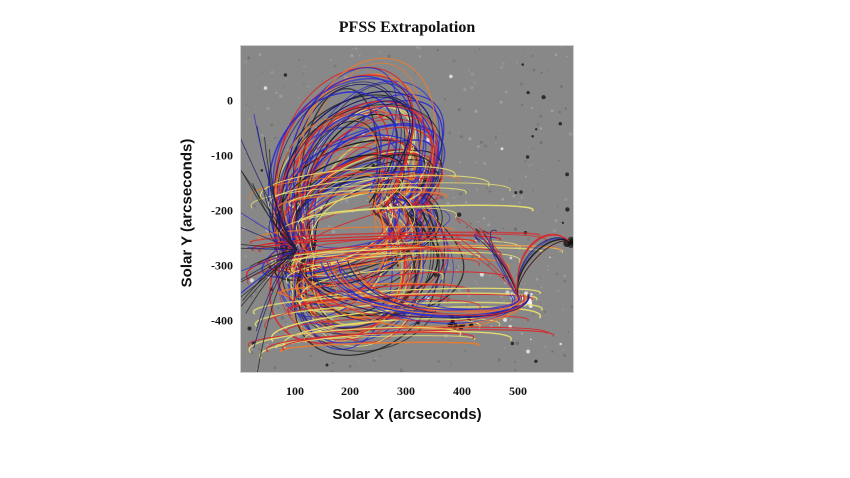  What do you see at coordinates (295, 391) in the screenshot?
I see `x-tick-100: 100` at bounding box center [295, 391].